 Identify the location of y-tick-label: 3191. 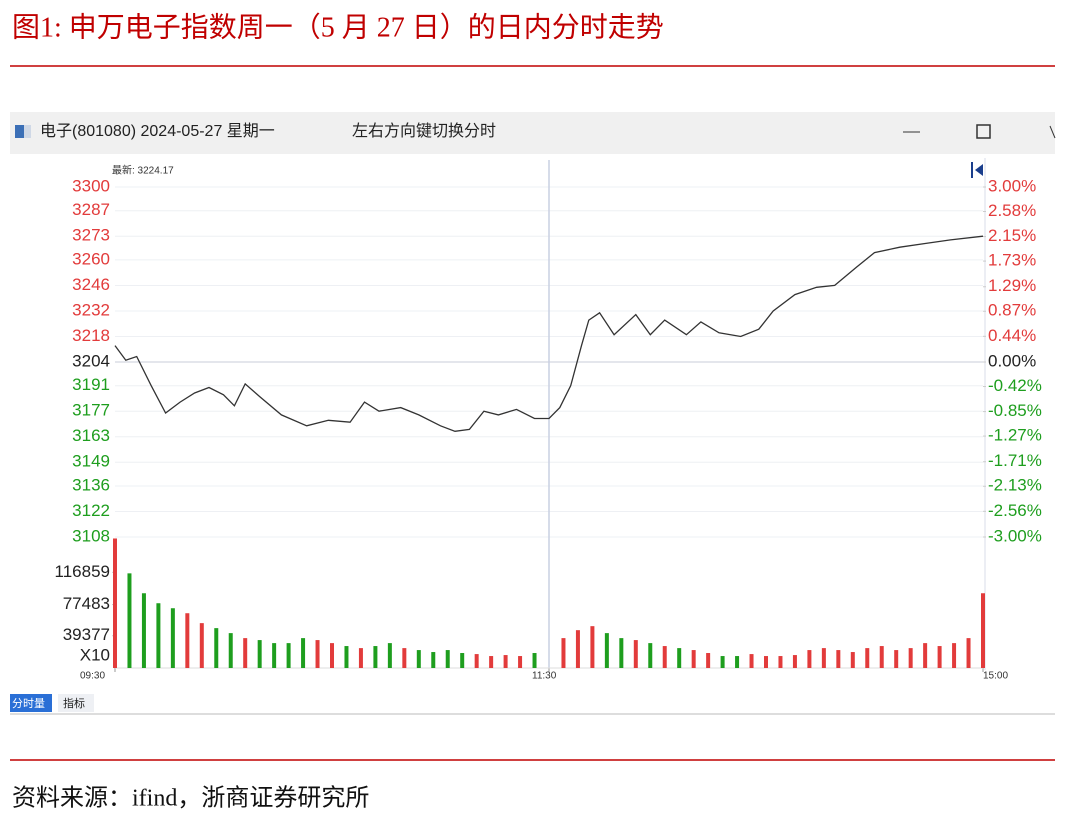
(91, 384).